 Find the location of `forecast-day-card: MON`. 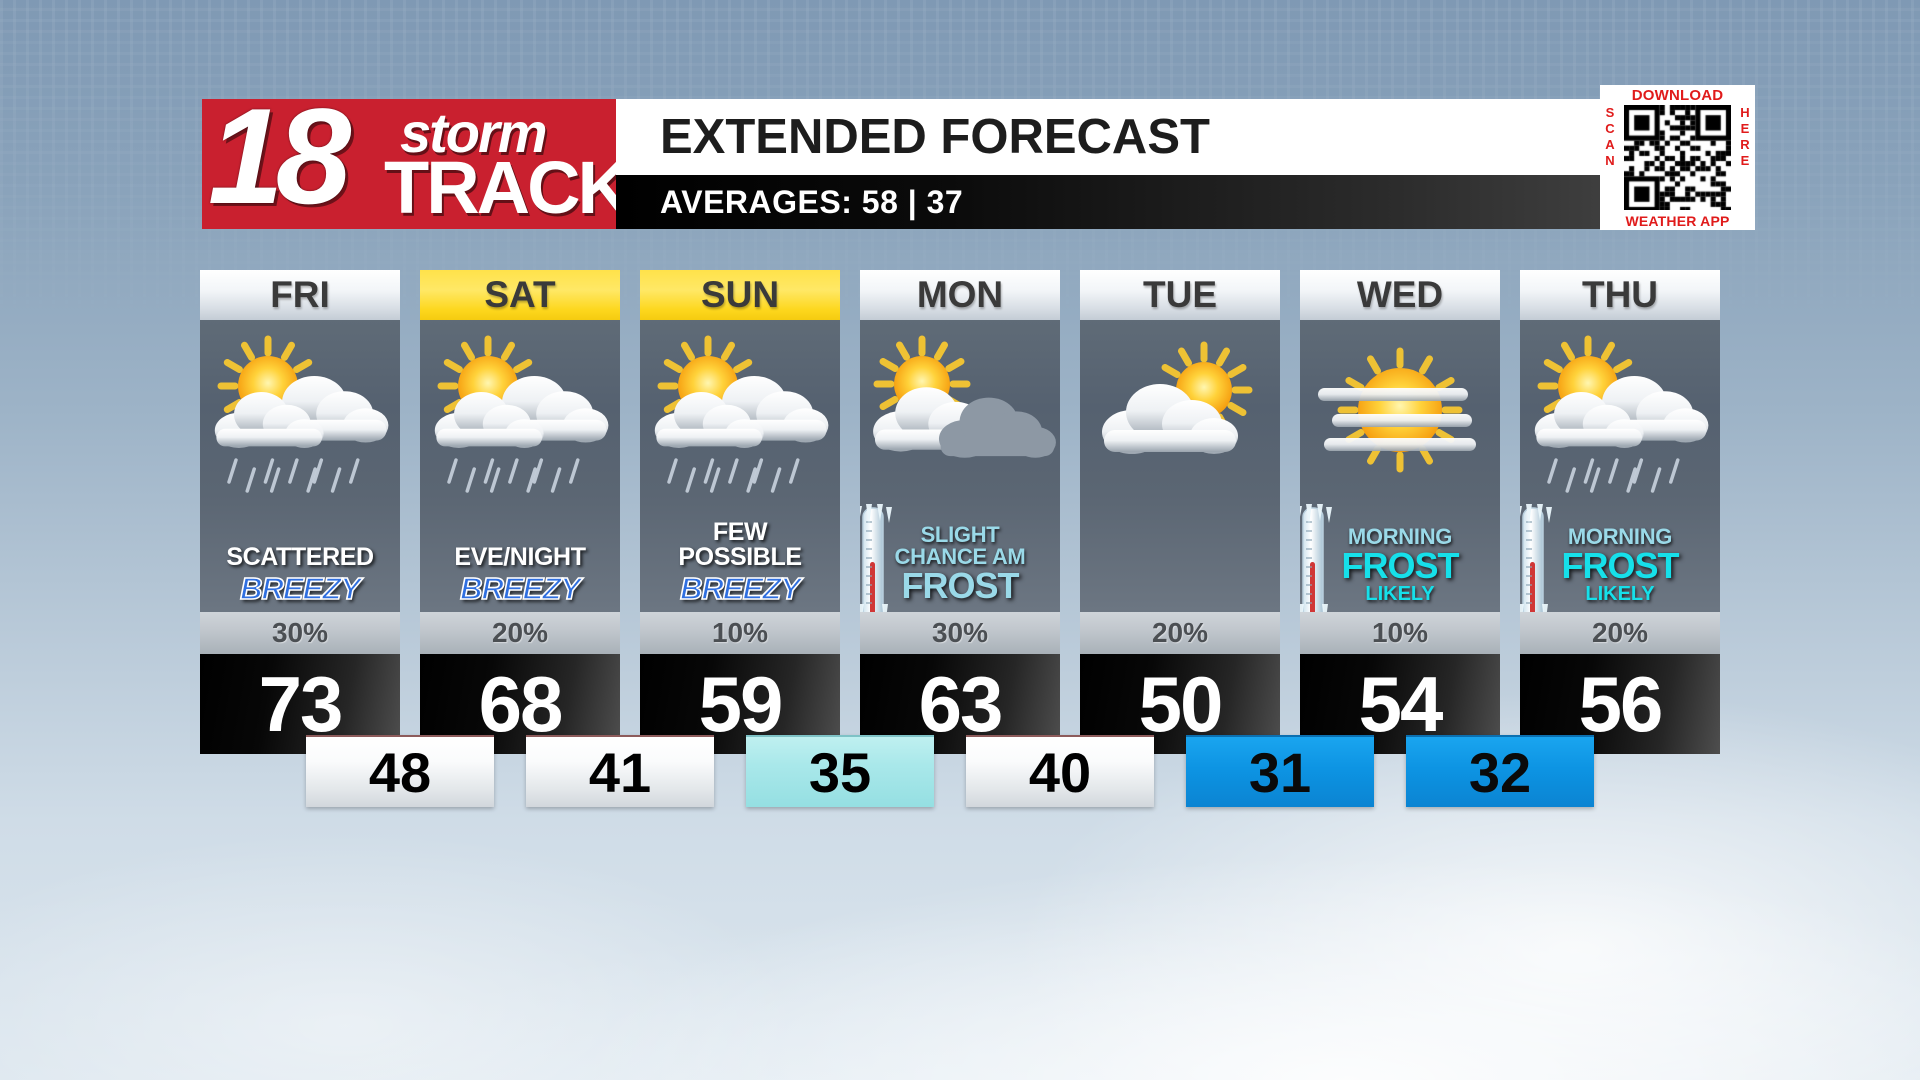

forecast-day-card: MON is located at coordinates (960, 512).